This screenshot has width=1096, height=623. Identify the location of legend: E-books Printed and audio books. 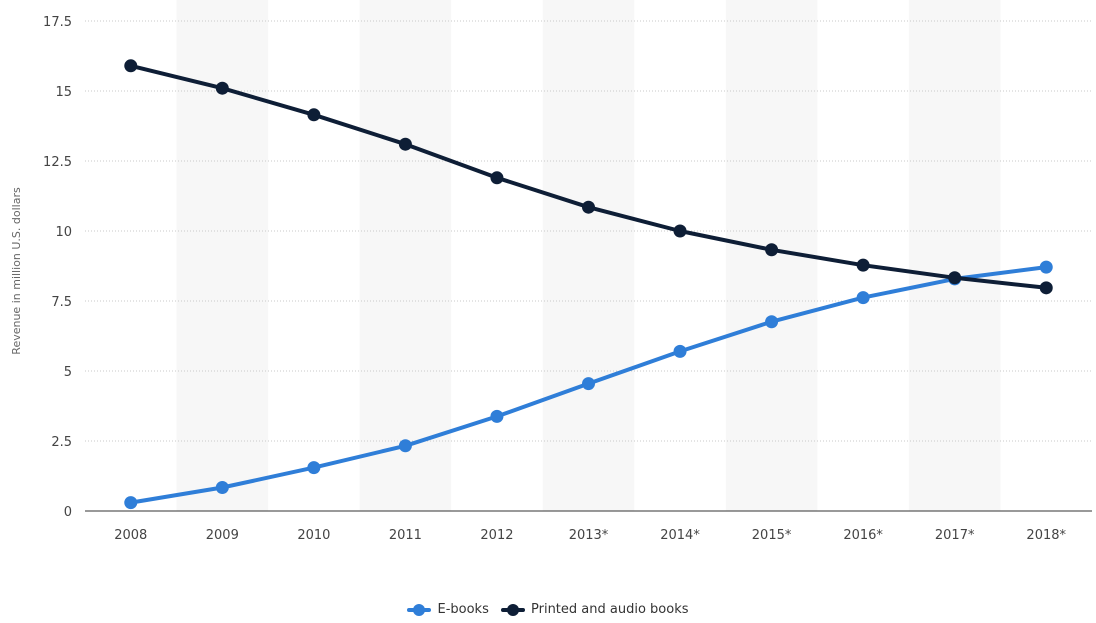
(548, 611).